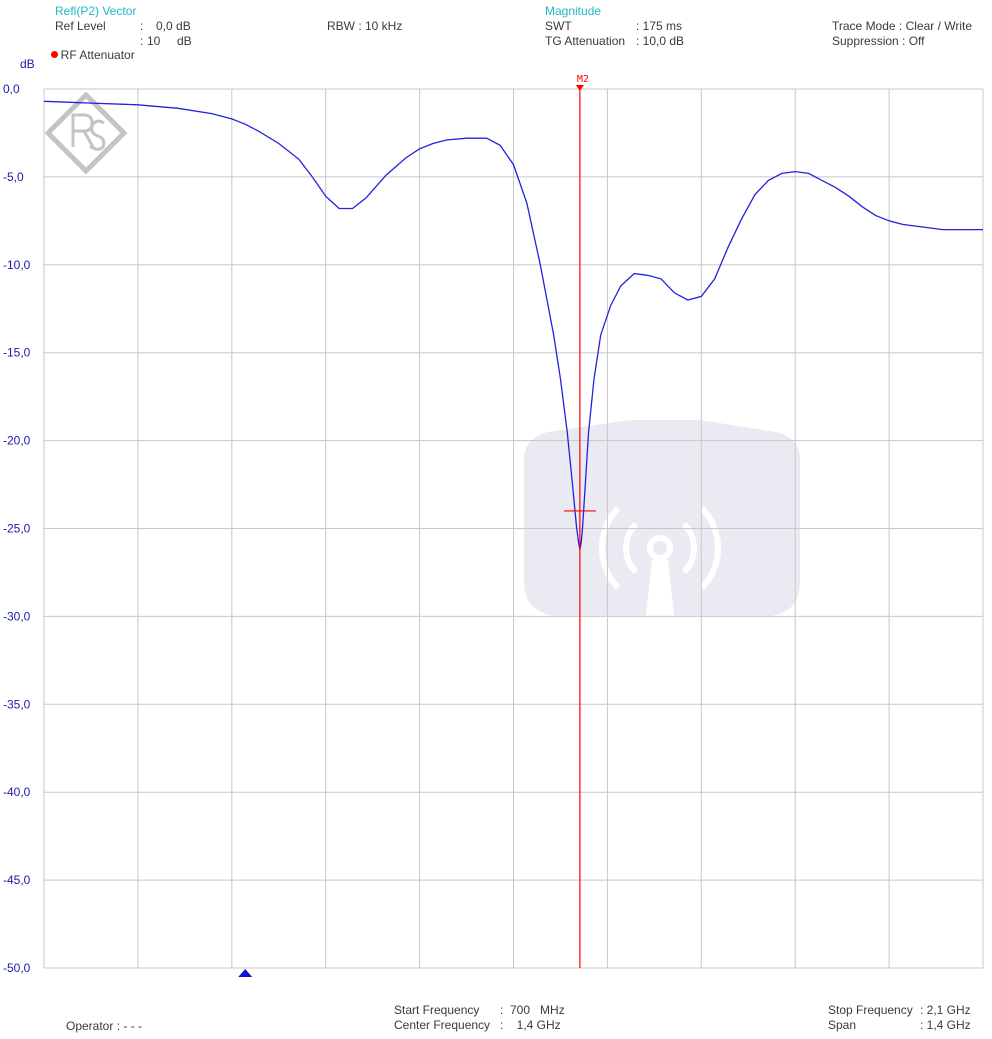  Describe the element at coordinates (17, 265) in the screenshot. I see `y-tick-label: -10,0` at that location.